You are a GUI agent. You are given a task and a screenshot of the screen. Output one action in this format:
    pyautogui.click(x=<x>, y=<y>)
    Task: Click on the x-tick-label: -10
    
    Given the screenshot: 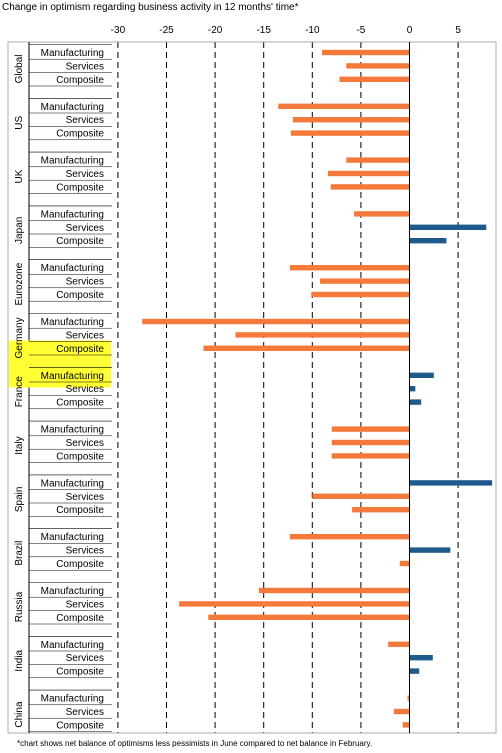 What is the action you would take?
    pyautogui.click(x=312, y=30)
    